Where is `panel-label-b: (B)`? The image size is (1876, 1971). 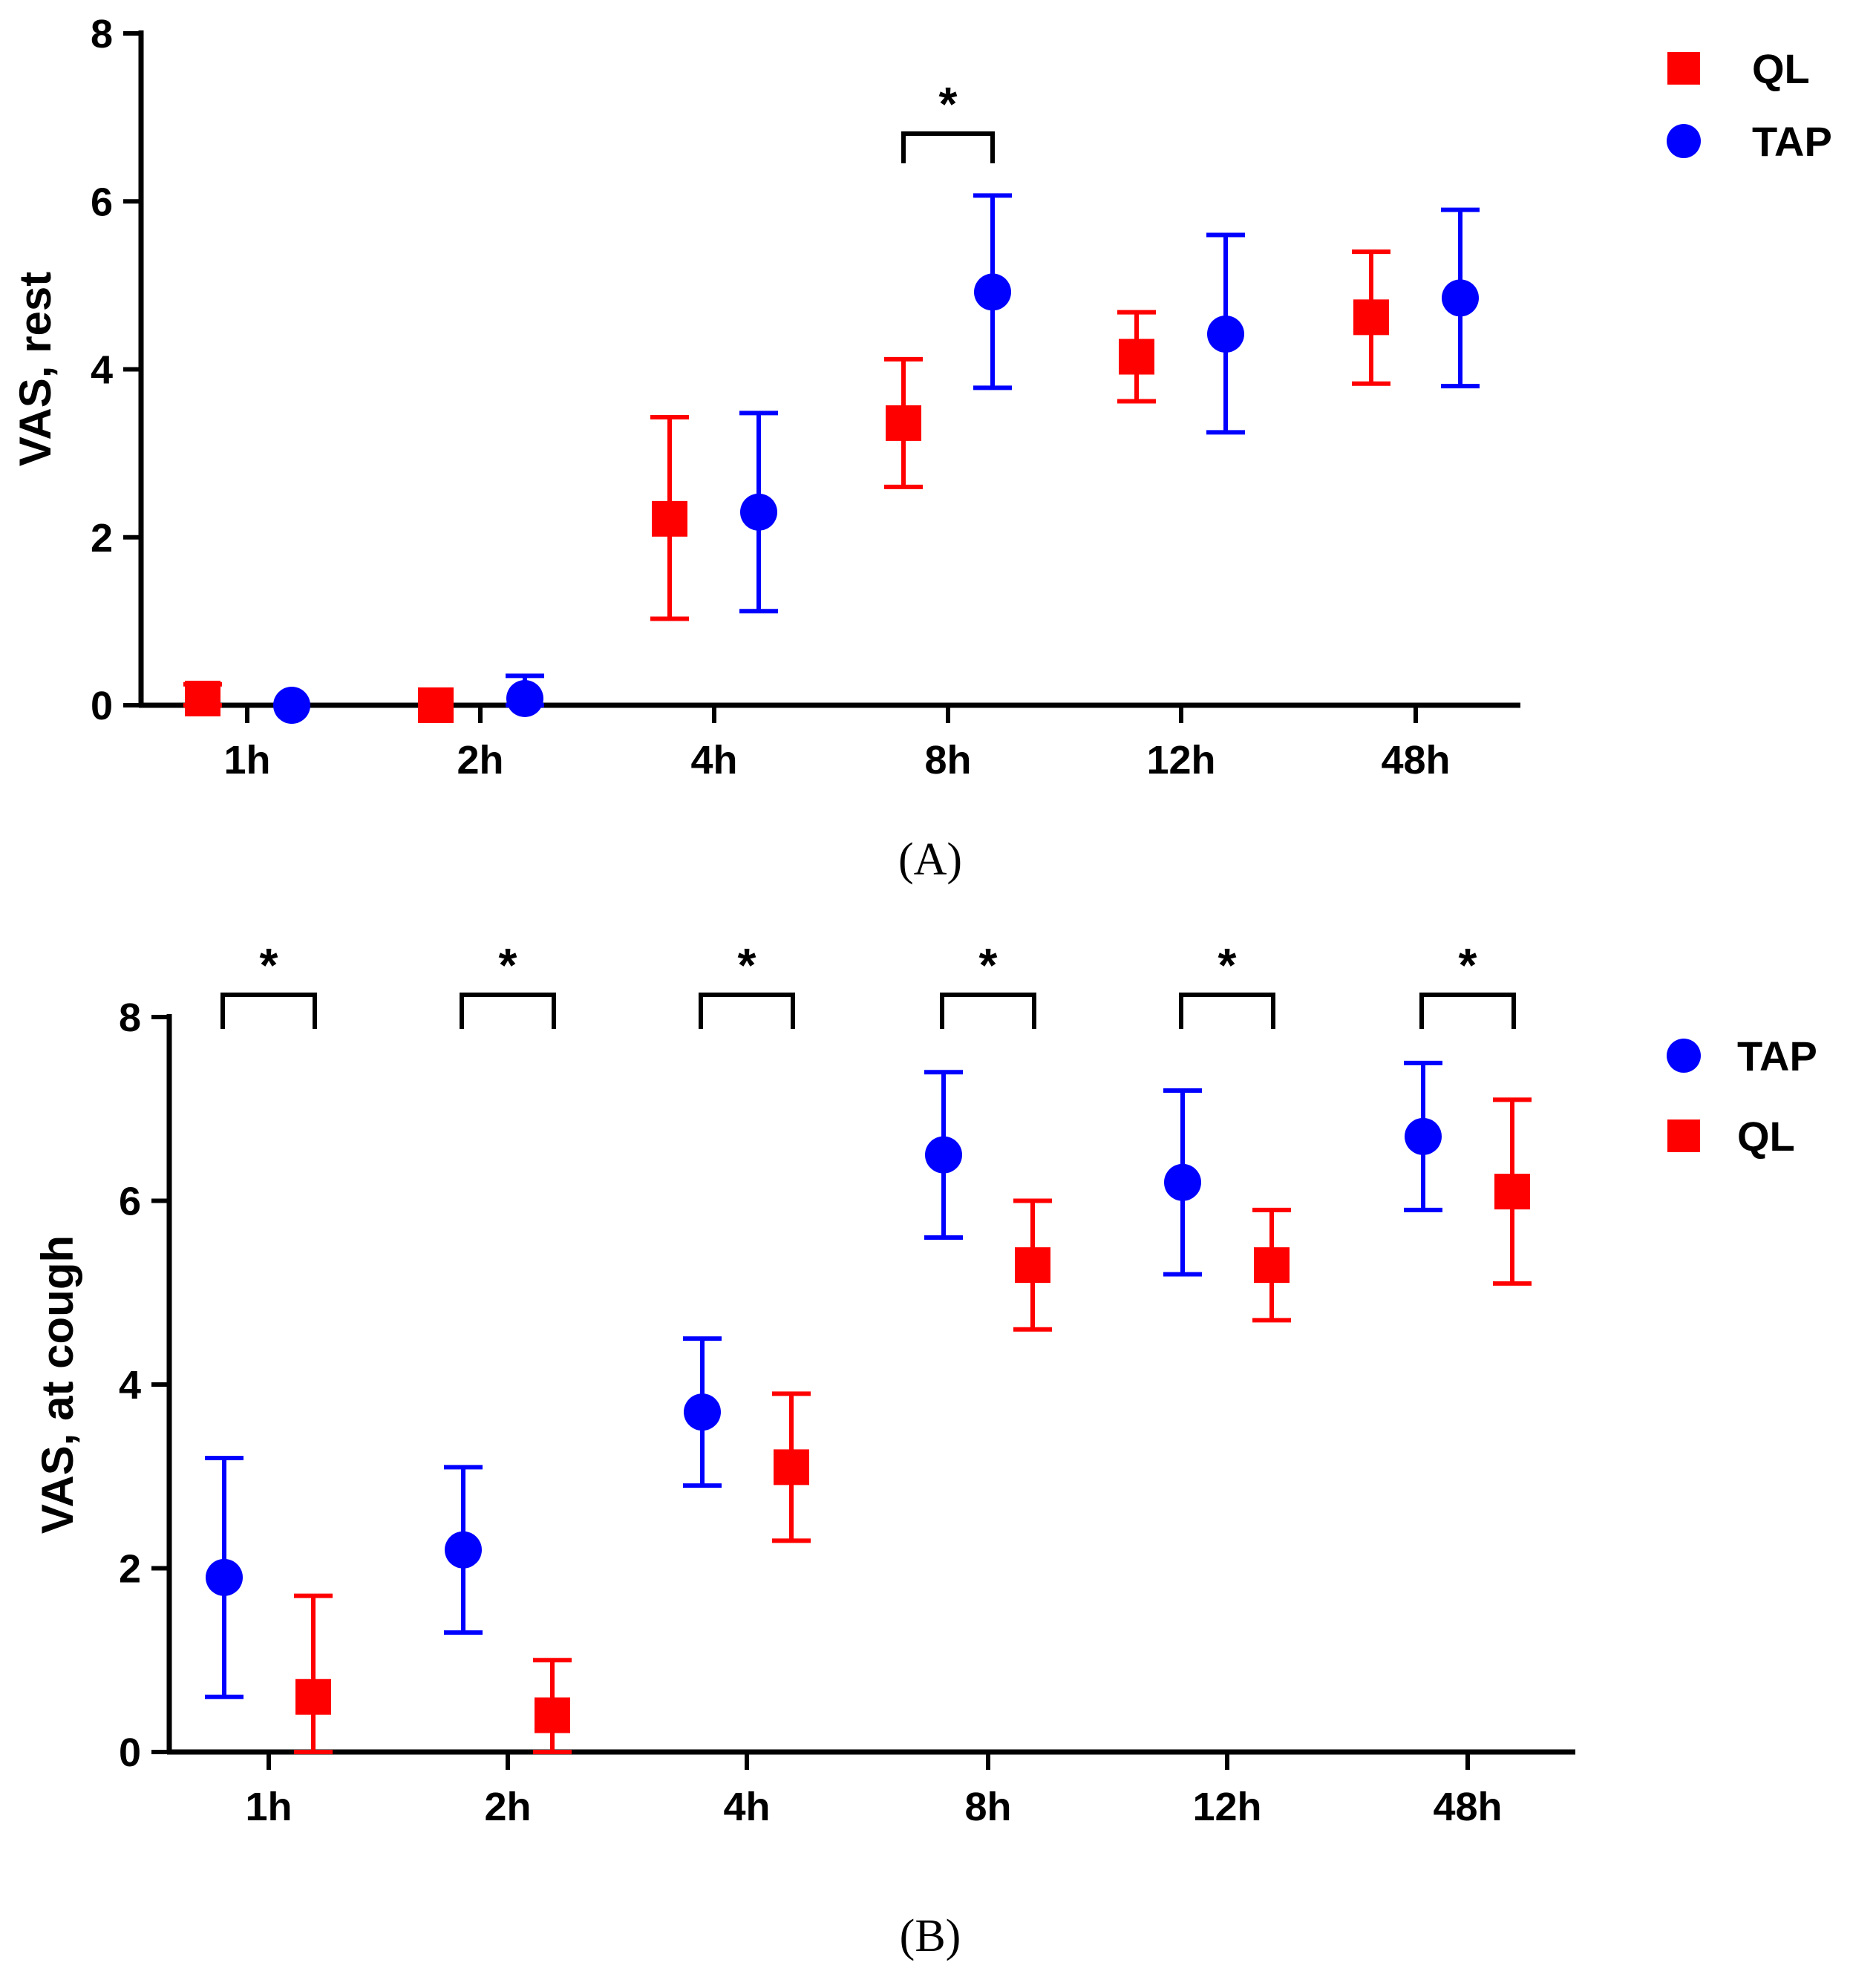
panel-label-b: (B) is located at coordinates (930, 1936).